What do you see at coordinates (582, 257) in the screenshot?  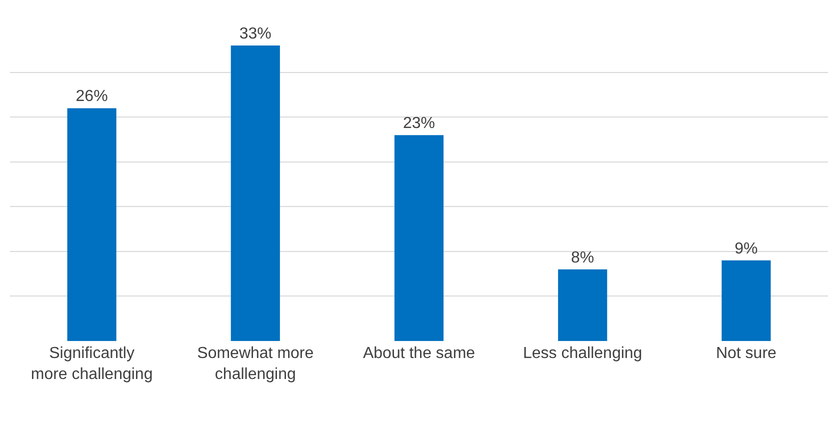 I see `data-label: 8%` at bounding box center [582, 257].